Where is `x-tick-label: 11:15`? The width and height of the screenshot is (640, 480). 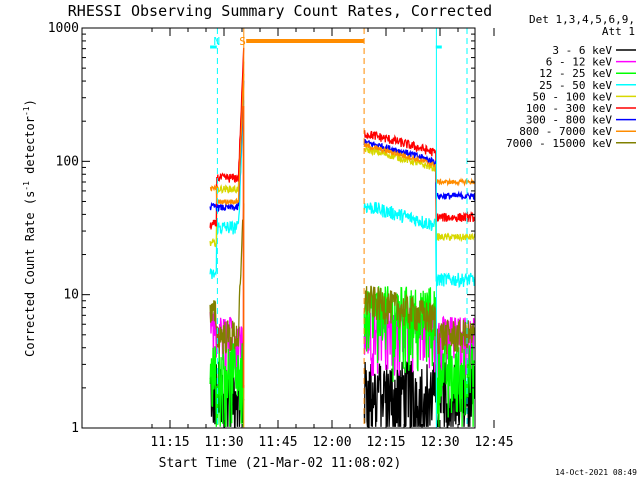 x-tick-label: 11:15 is located at coordinates (169, 442).